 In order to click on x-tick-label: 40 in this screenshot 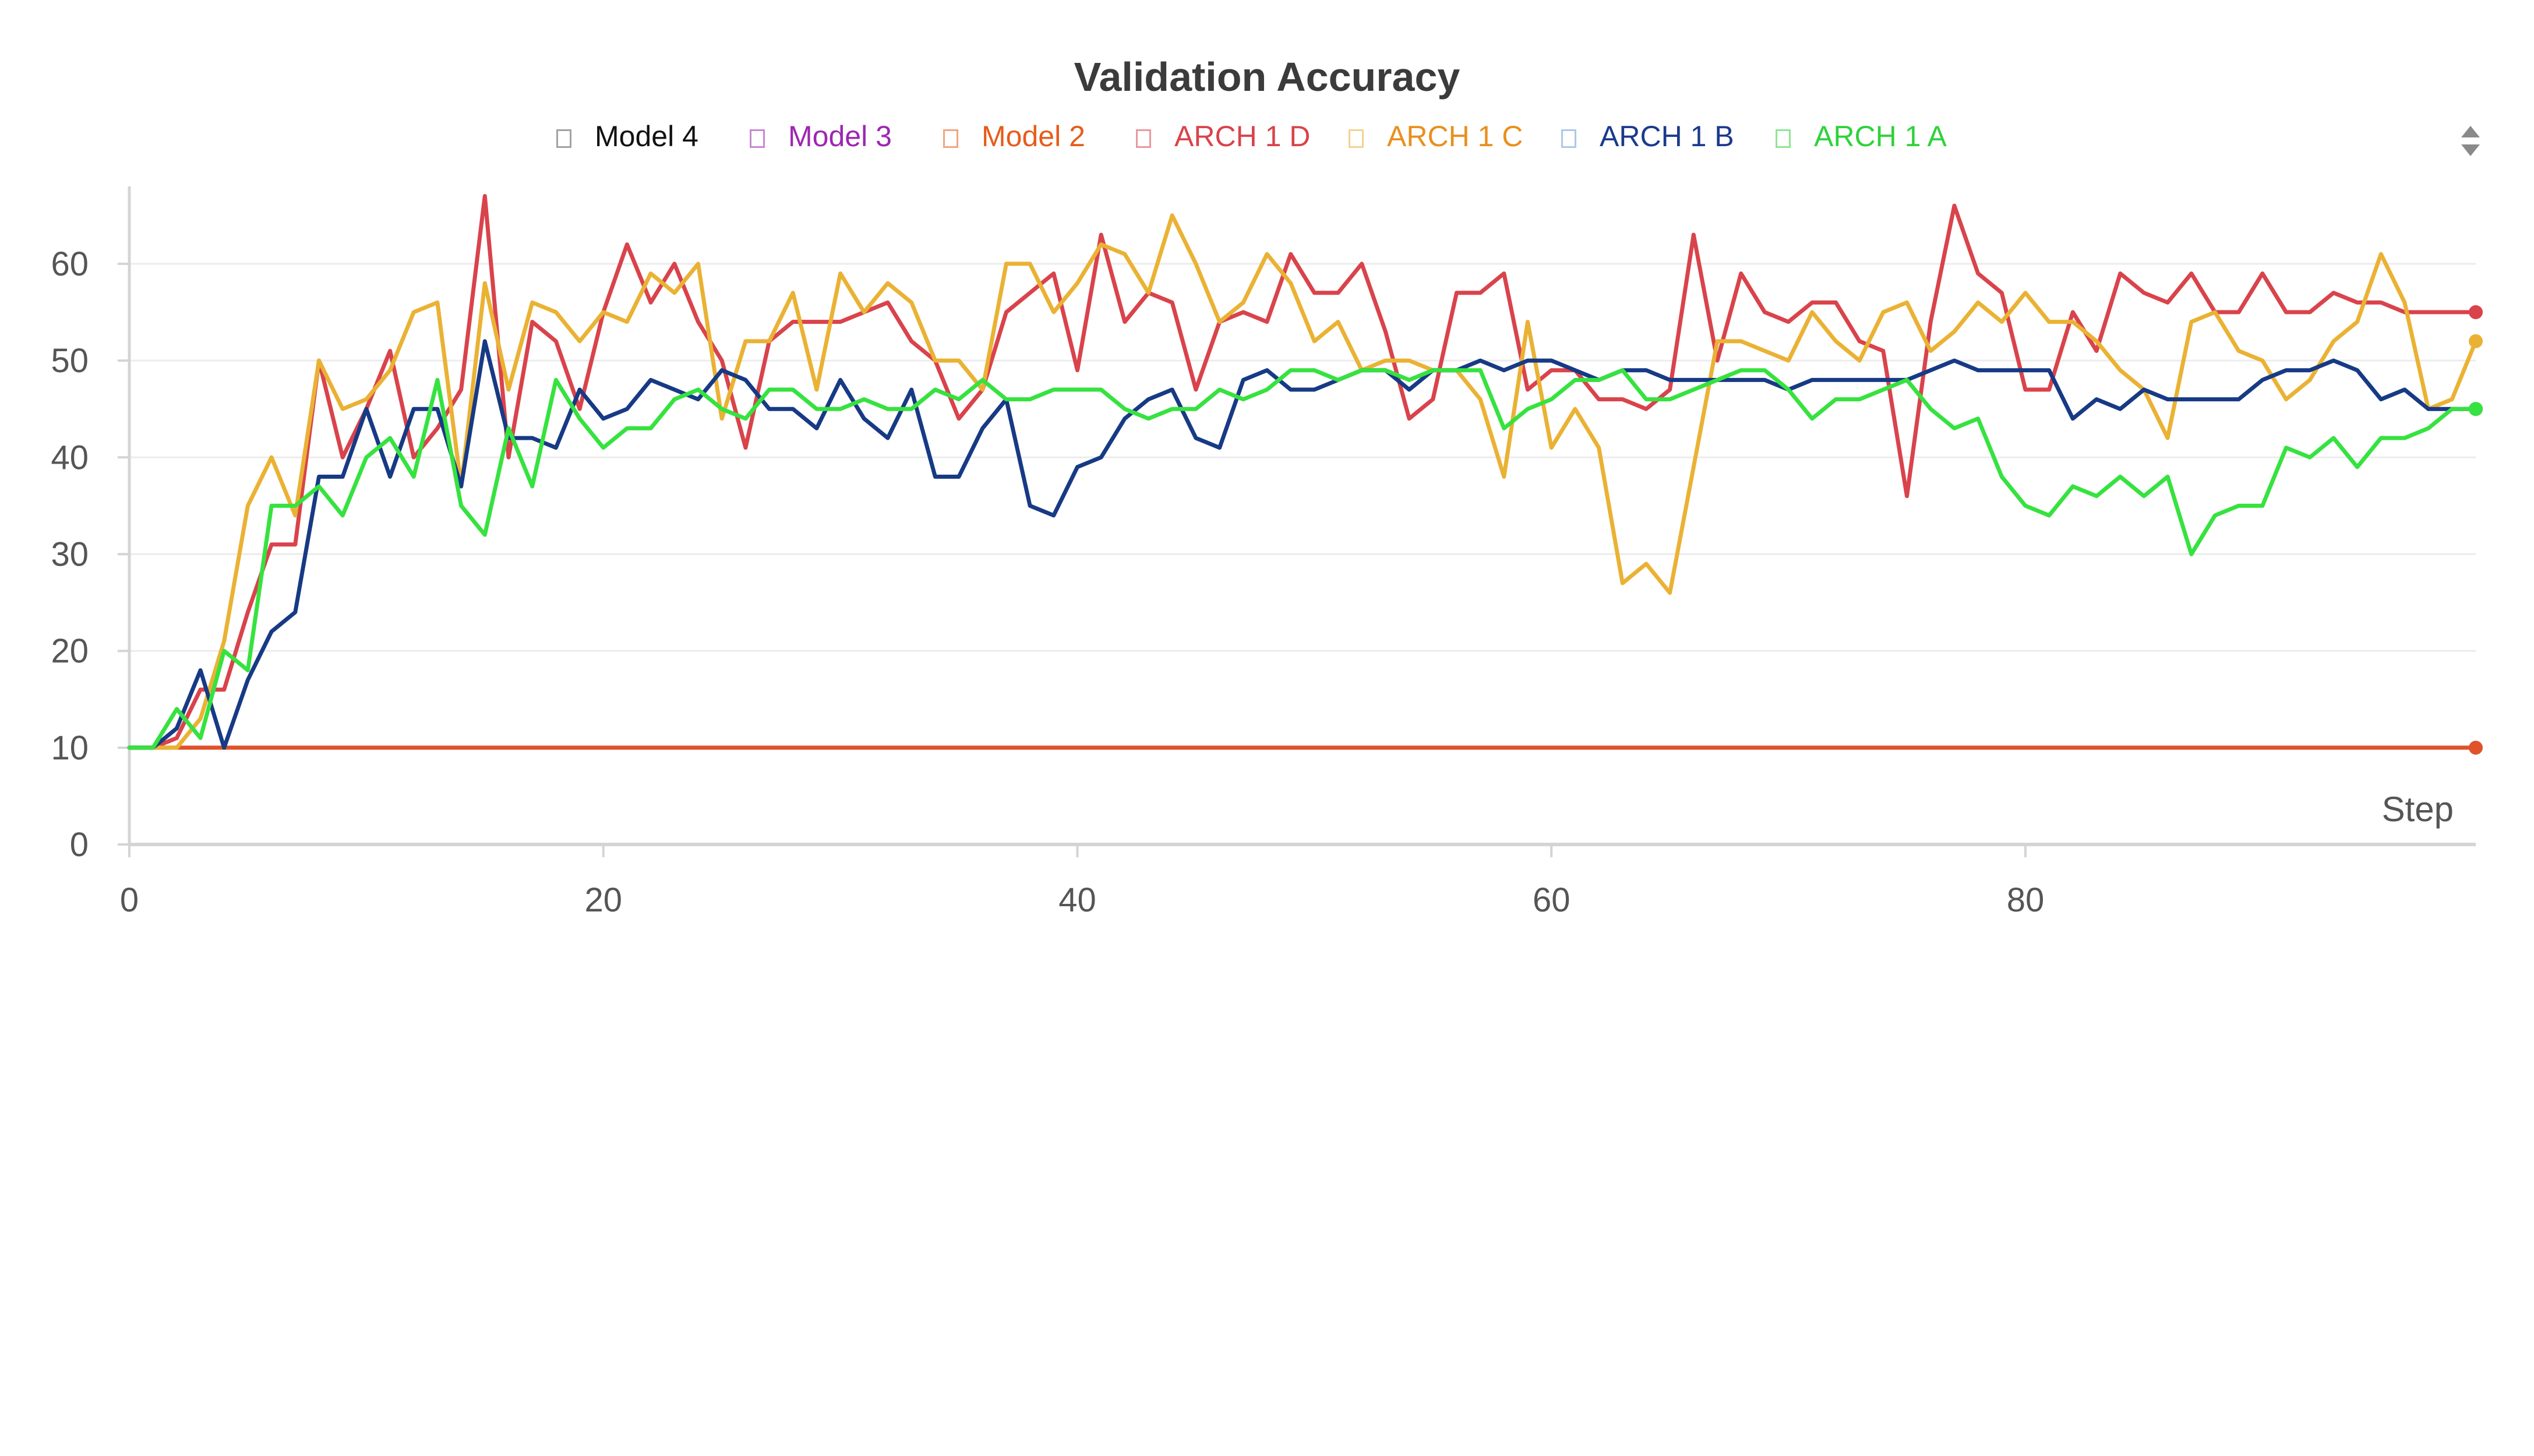, I will do `click(1077, 900)`.